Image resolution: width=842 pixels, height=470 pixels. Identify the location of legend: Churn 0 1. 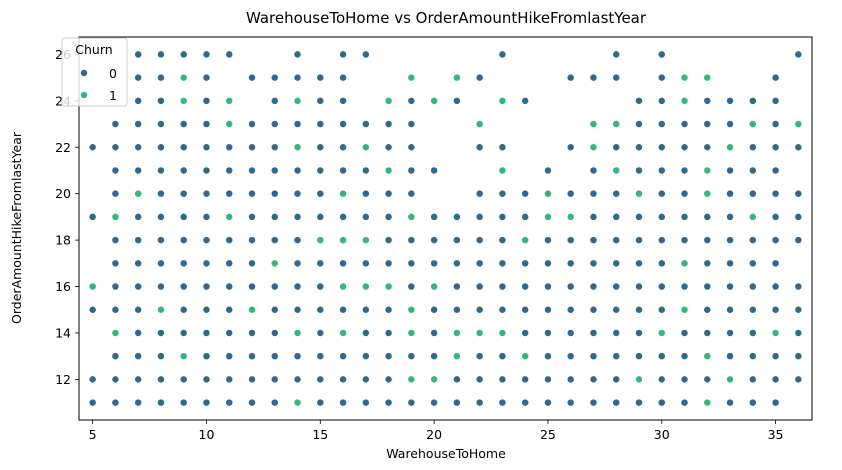
(94, 72).